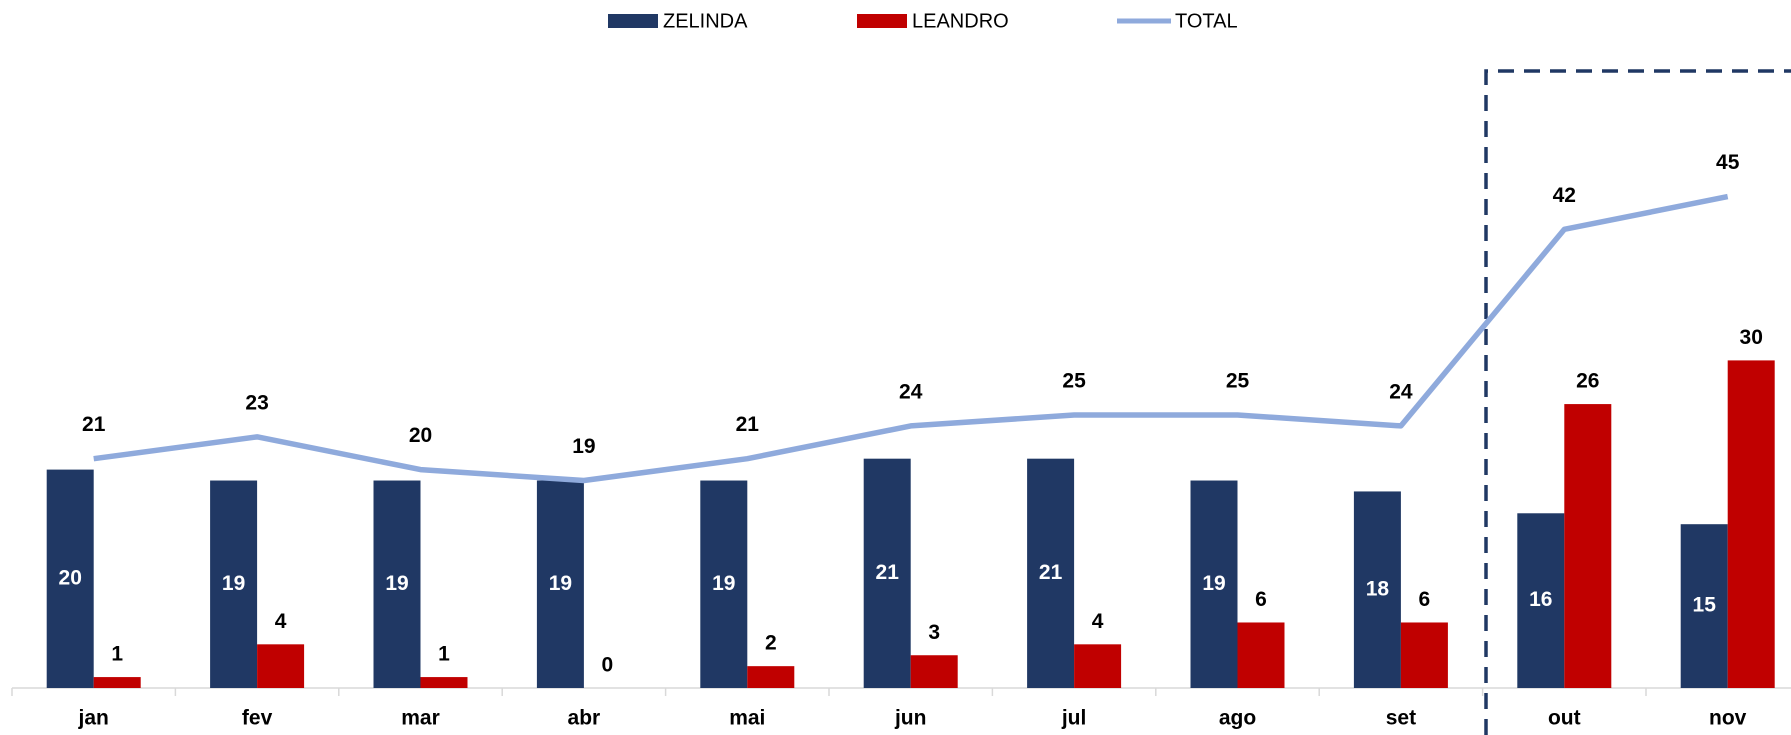 This screenshot has height=735, width=1791. Describe the element at coordinates (747, 718) in the screenshot. I see `x-tick-label: mai` at that location.